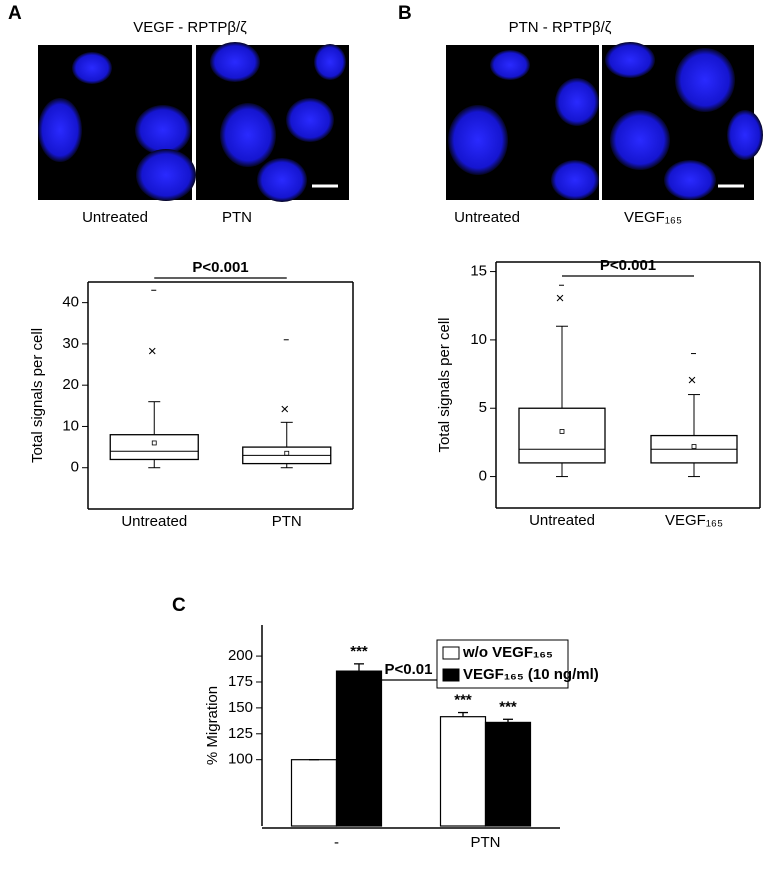 The height and width of the screenshot is (881, 779). Describe the element at coordinates (478, 271) in the screenshot. I see `y-tick-label: 15` at that location.